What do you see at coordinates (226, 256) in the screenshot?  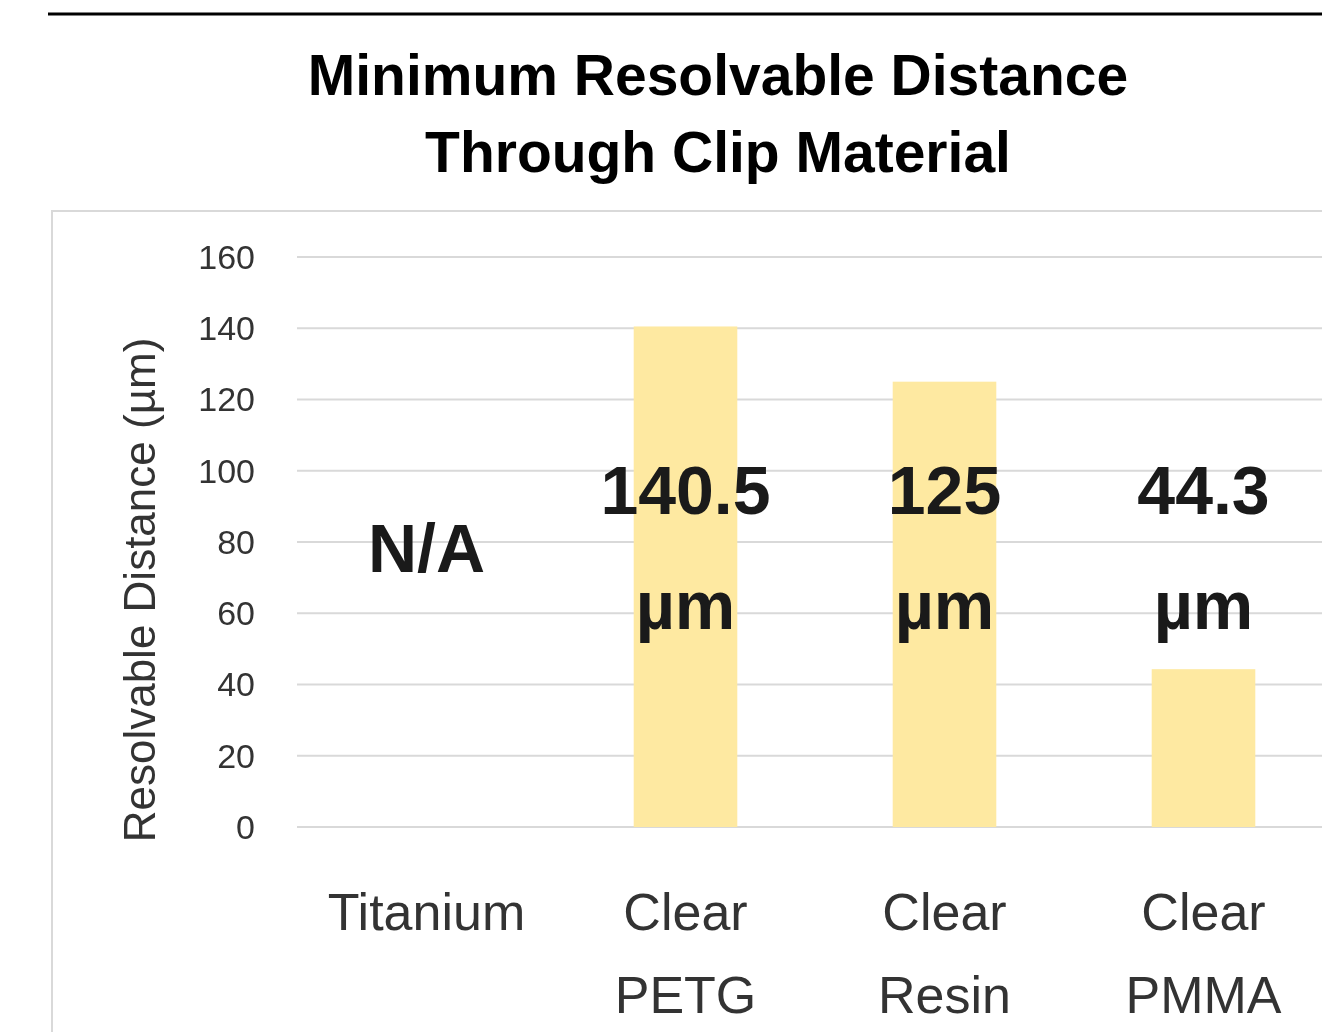 I see `y-tick-label: 160` at bounding box center [226, 256].